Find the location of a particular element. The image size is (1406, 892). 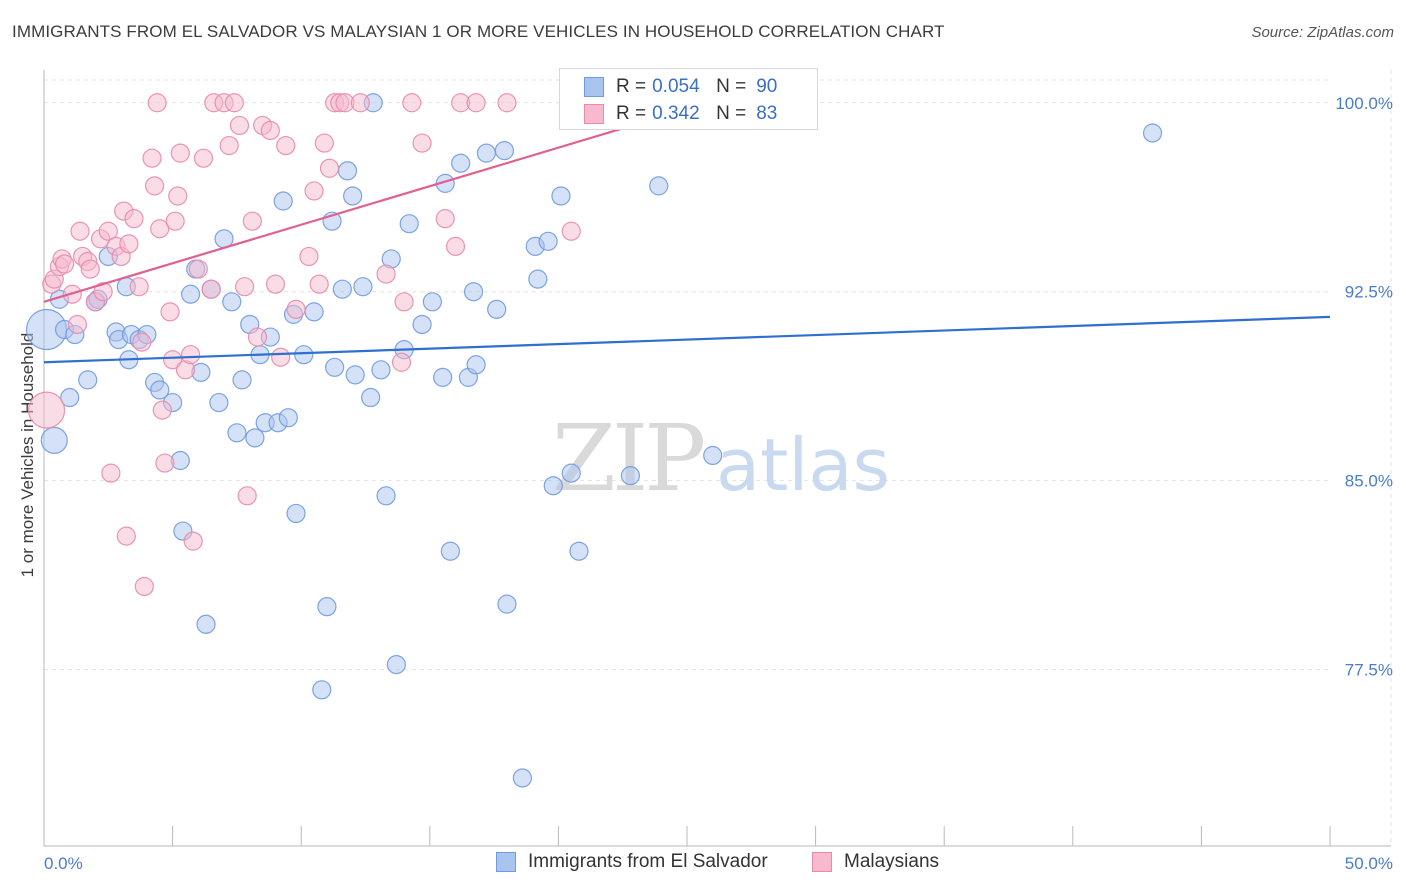

legend-row-malaysians: R = 0.342 N = 83 is located at coordinates (680, 114).